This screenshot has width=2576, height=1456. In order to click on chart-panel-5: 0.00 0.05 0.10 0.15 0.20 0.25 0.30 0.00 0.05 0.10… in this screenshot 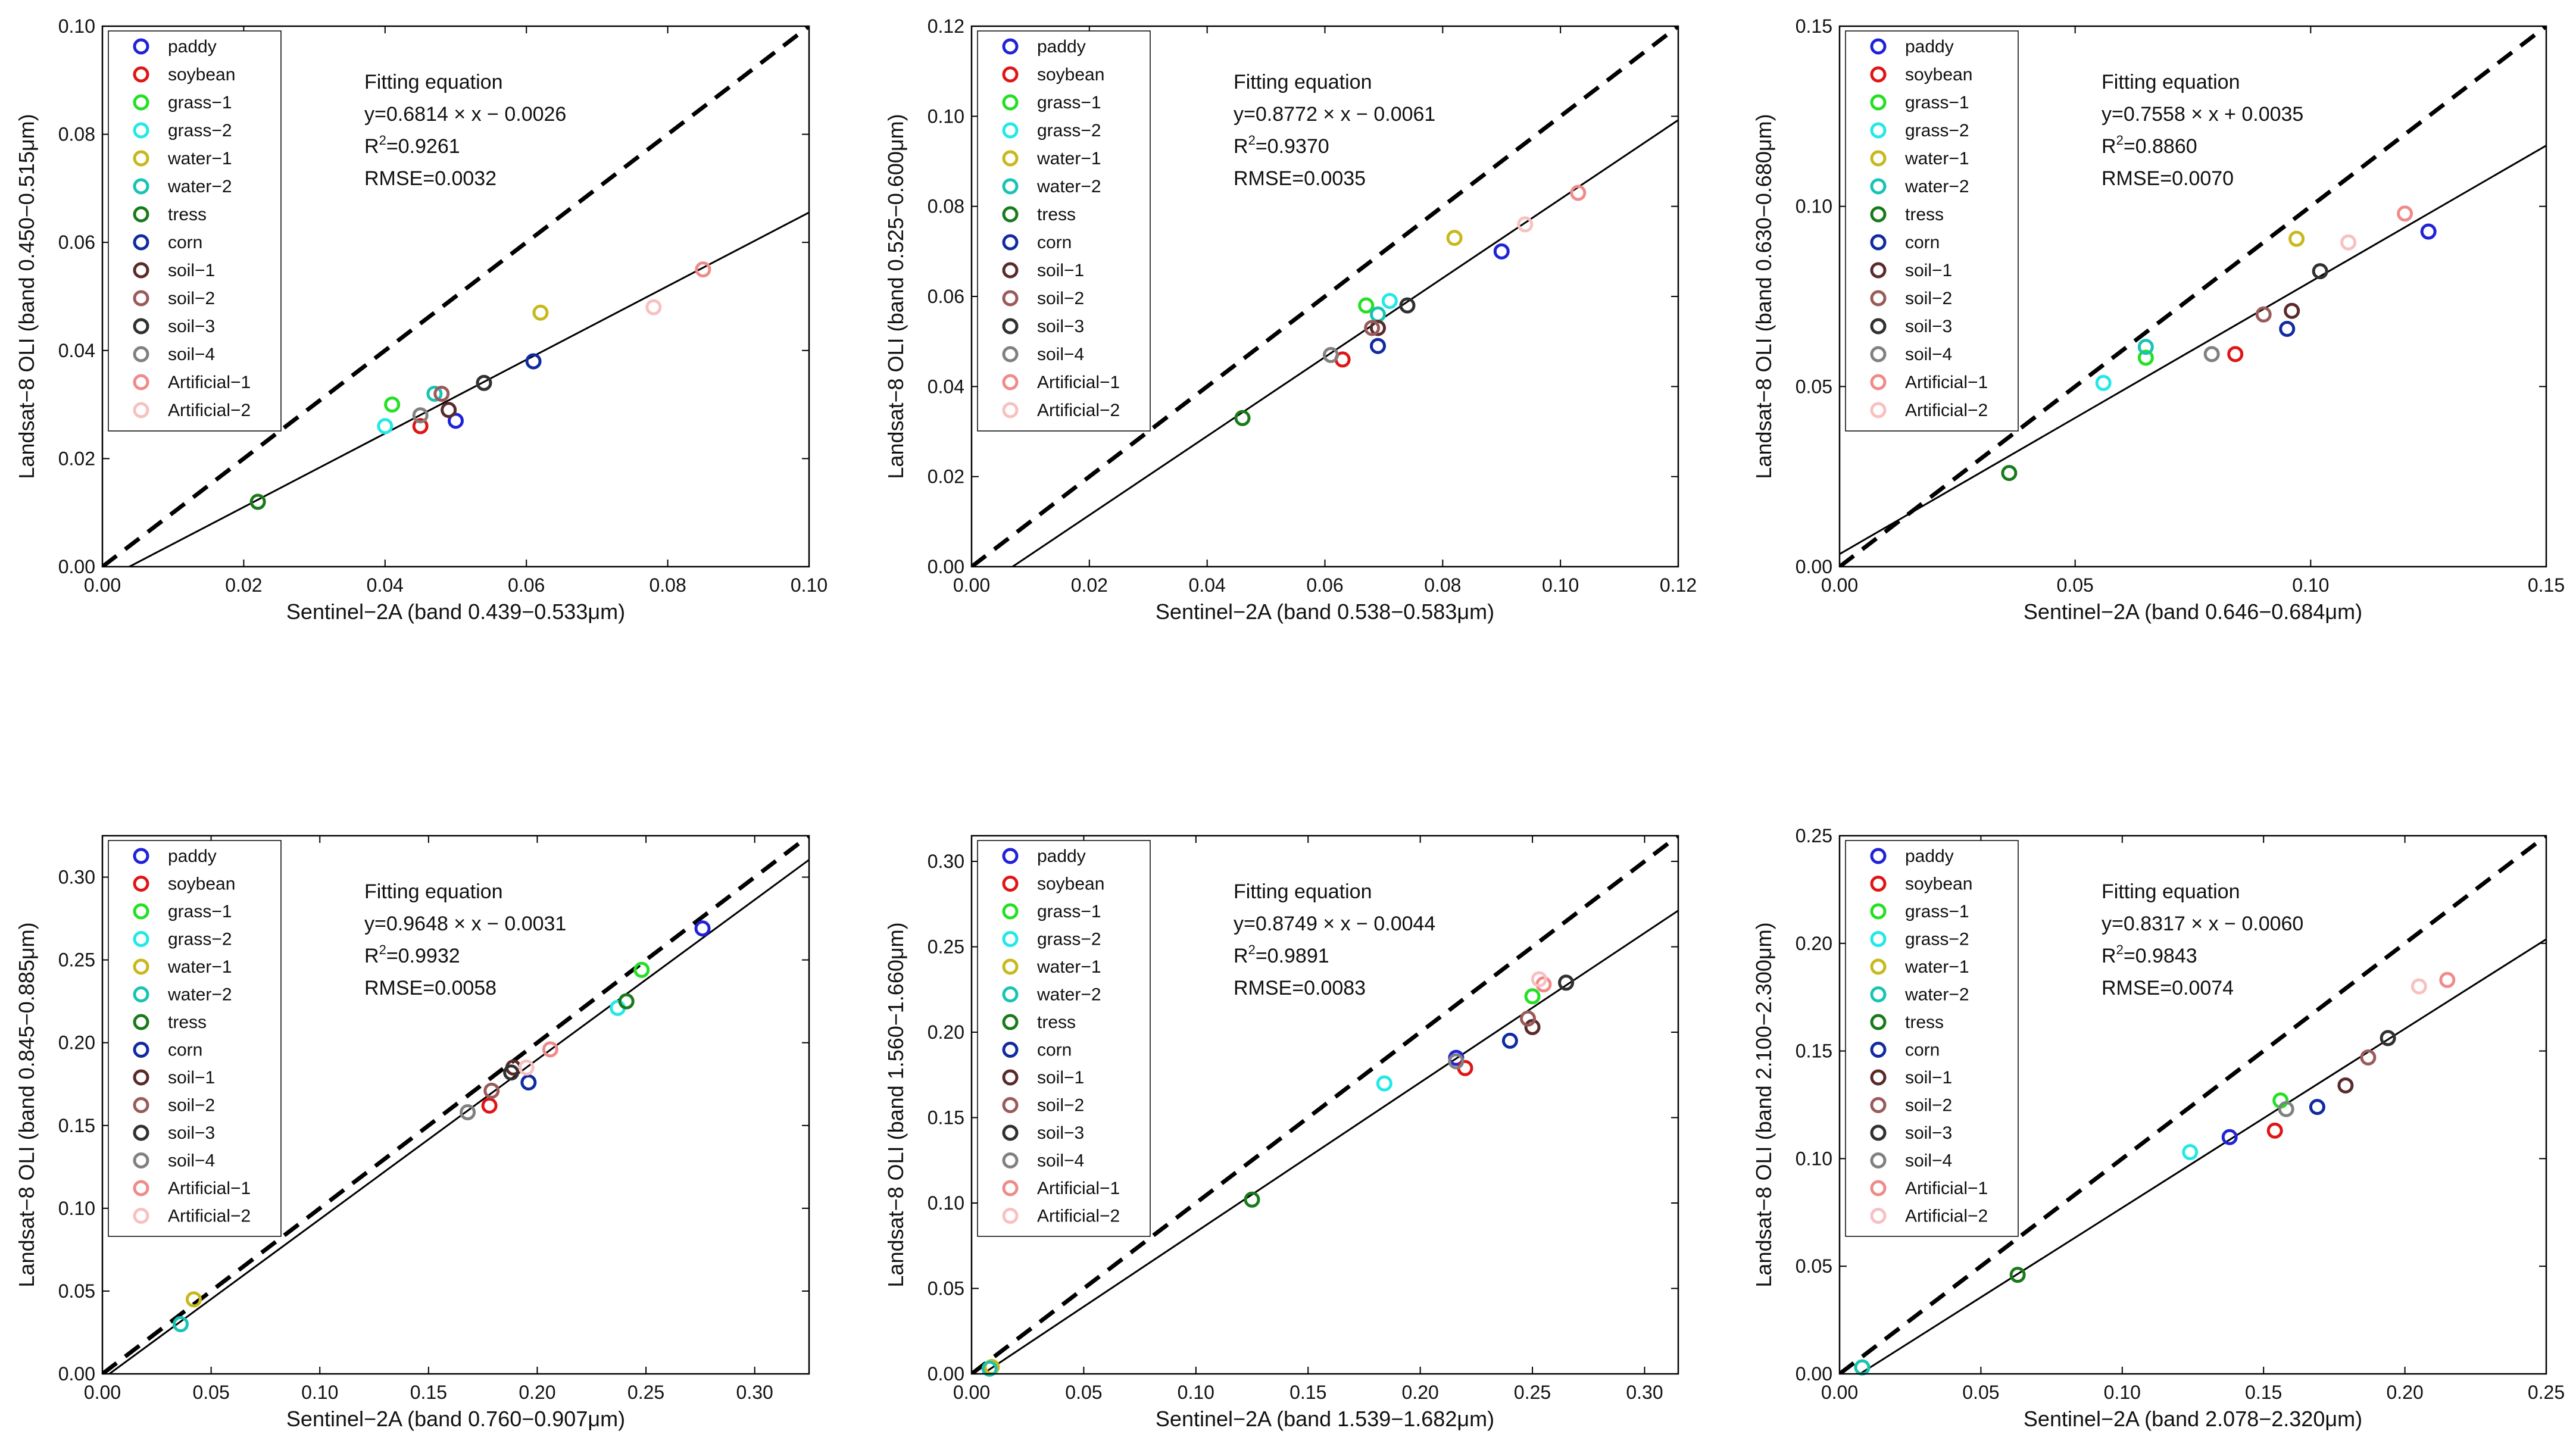, I will do `click(1281, 1133)`.